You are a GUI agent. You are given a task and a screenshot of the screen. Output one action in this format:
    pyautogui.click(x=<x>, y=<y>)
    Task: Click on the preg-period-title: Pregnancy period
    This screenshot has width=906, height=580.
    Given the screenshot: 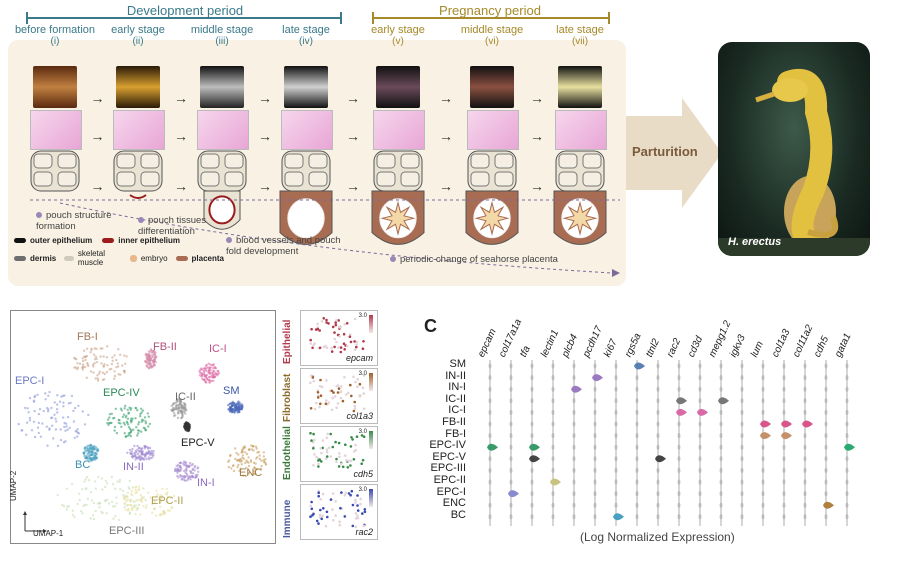 What is the action you would take?
    pyautogui.click(x=490, y=10)
    